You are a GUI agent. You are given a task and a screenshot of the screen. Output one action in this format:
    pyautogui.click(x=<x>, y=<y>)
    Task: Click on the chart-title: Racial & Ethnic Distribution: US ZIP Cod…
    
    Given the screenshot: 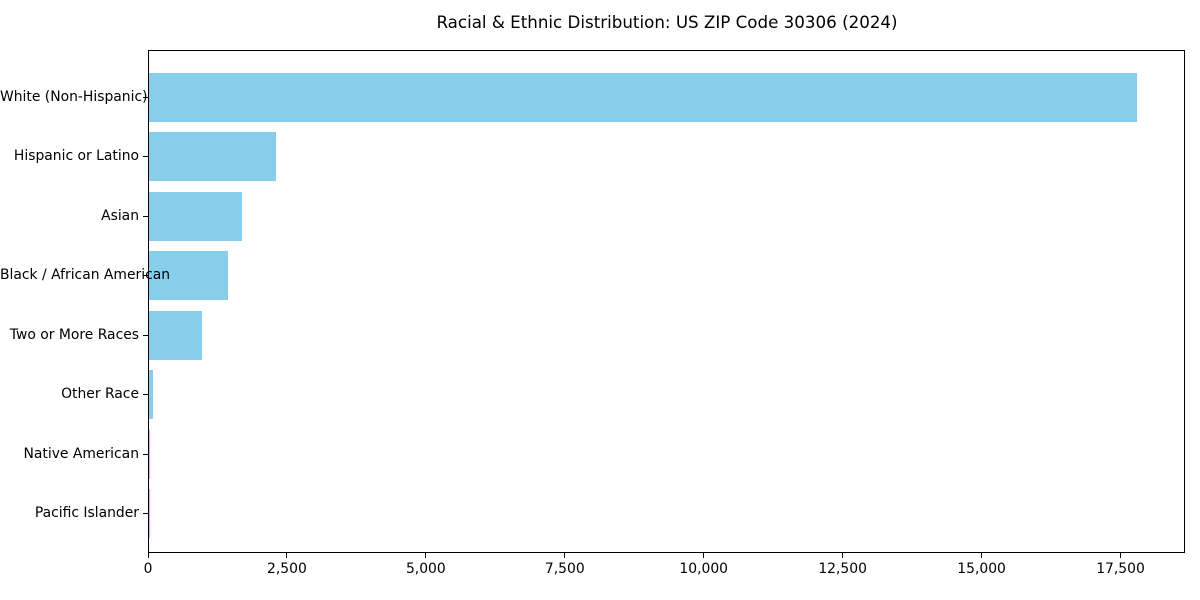 What is the action you would take?
    pyautogui.click(x=667, y=22)
    